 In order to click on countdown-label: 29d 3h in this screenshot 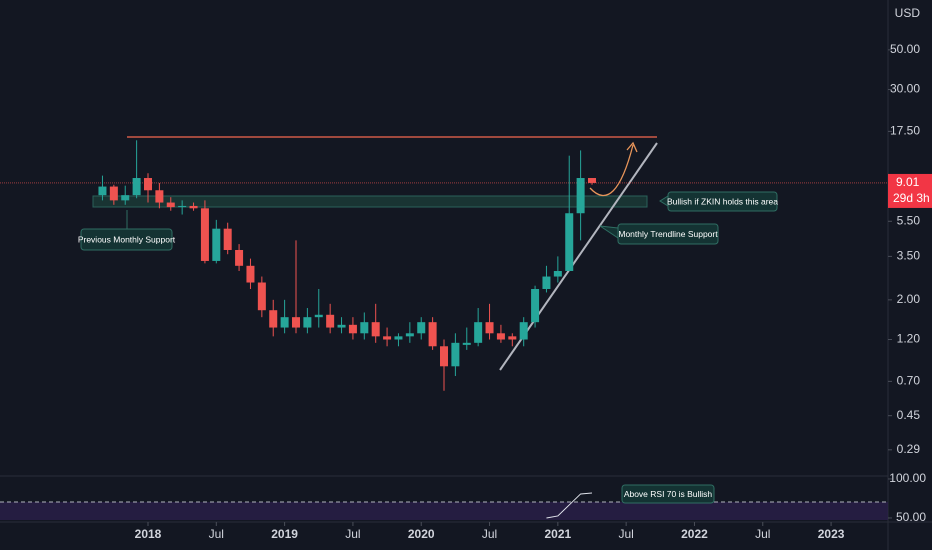, I will do `click(911, 198)`.